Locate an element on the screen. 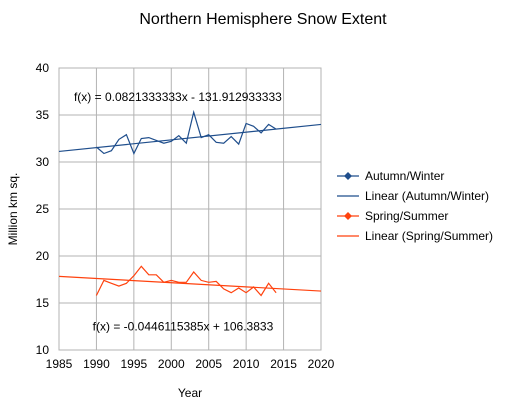 Image resolution: width=527 pixels, height=403 pixels. series-line-autumn-winter is located at coordinates (186, 132).